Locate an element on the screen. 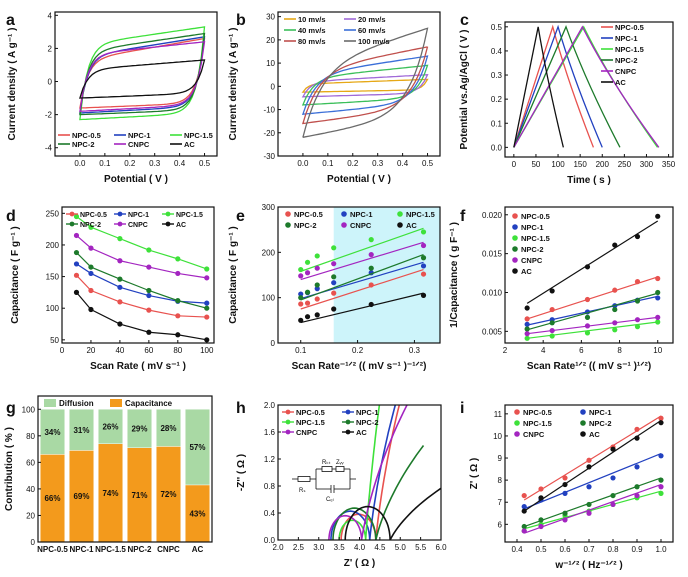 The width and height of the screenshot is (688, 577). panel-label: g is located at coordinates (11, 408).